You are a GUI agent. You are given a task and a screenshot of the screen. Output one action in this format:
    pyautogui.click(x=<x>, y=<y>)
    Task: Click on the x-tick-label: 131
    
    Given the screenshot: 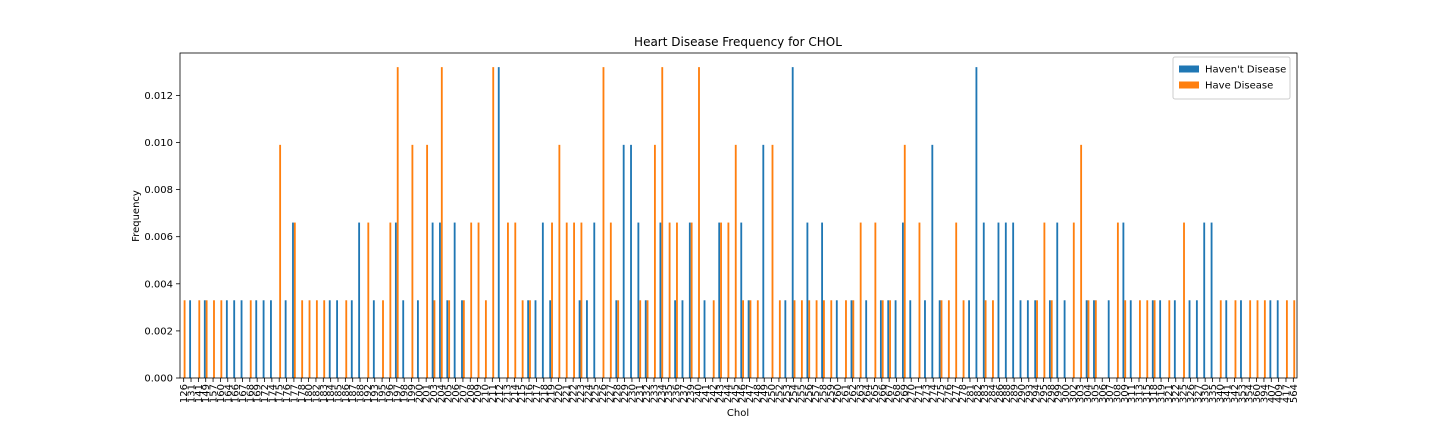 What is the action you would take?
    pyautogui.click(x=192, y=393)
    